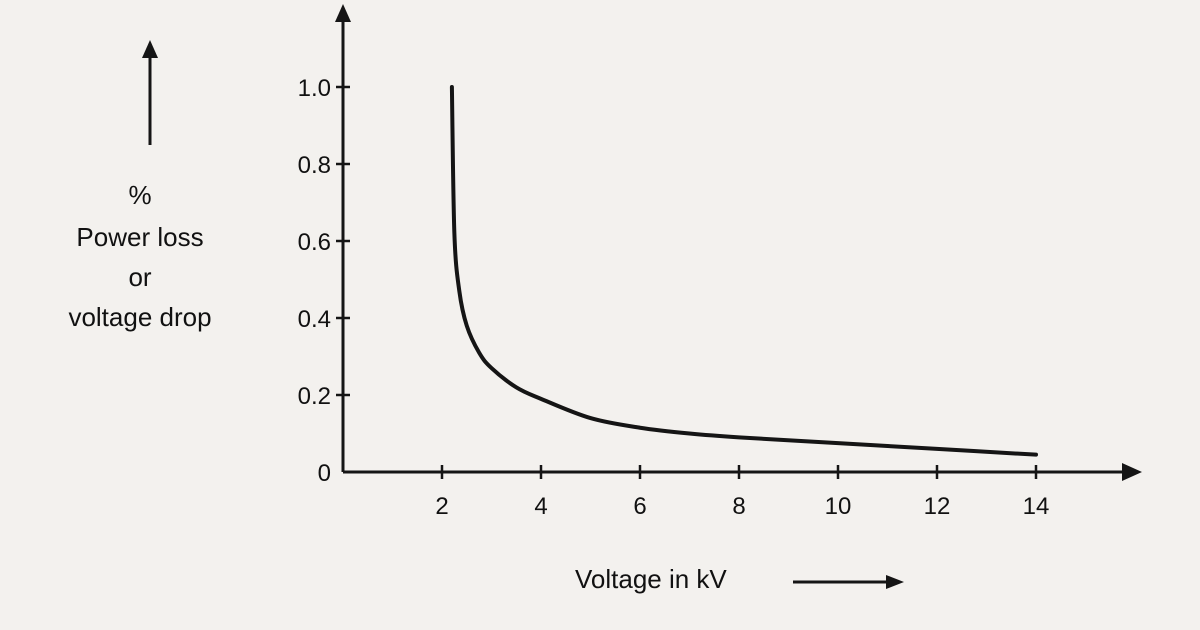 The image size is (1200, 630). I want to click on y-axis-arrow-icon, so click(343, 13).